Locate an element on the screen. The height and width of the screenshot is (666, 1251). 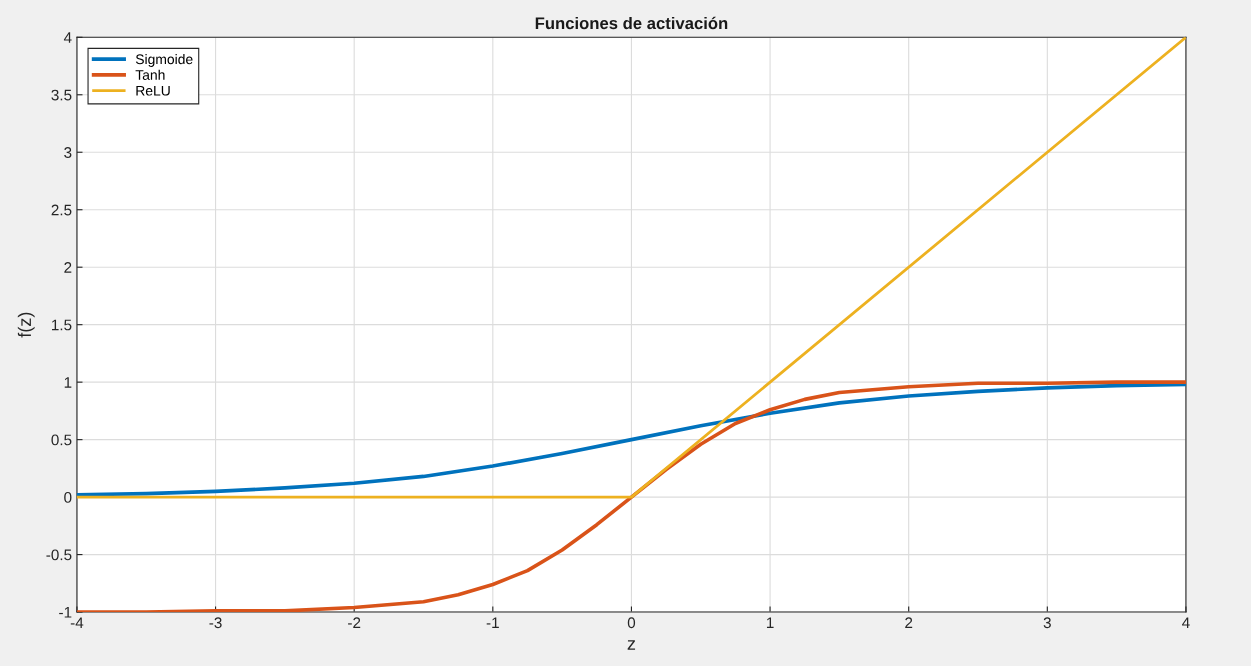
x-tick-label: 4 is located at coordinates (1186, 622).